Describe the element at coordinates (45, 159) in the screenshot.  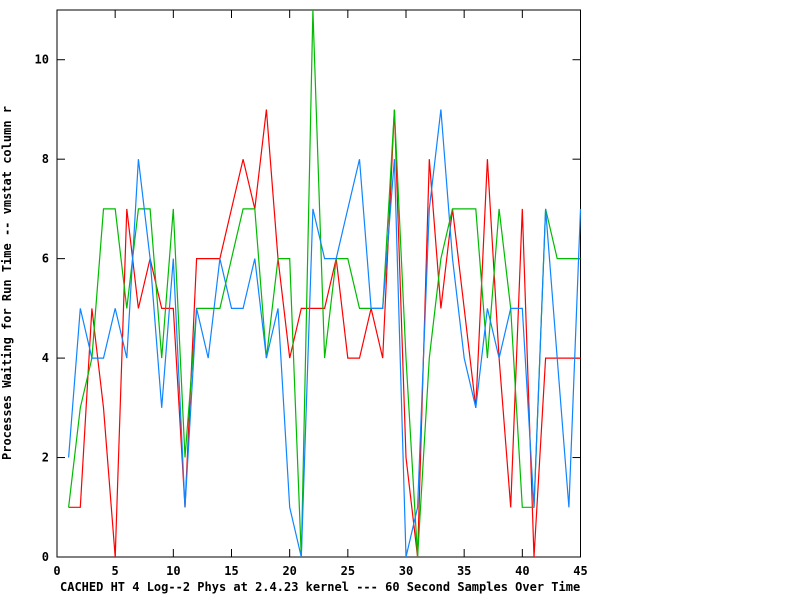
I see `y-tick-label: 8` at that location.